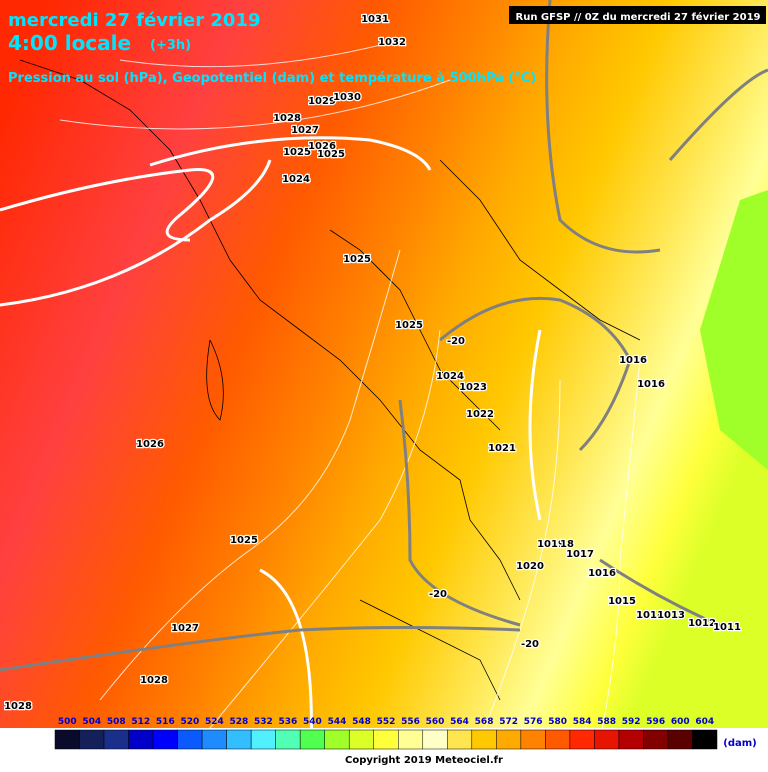  What do you see at coordinates (671, 615) in the screenshot?
I see `isobar-label: 1013` at bounding box center [671, 615].